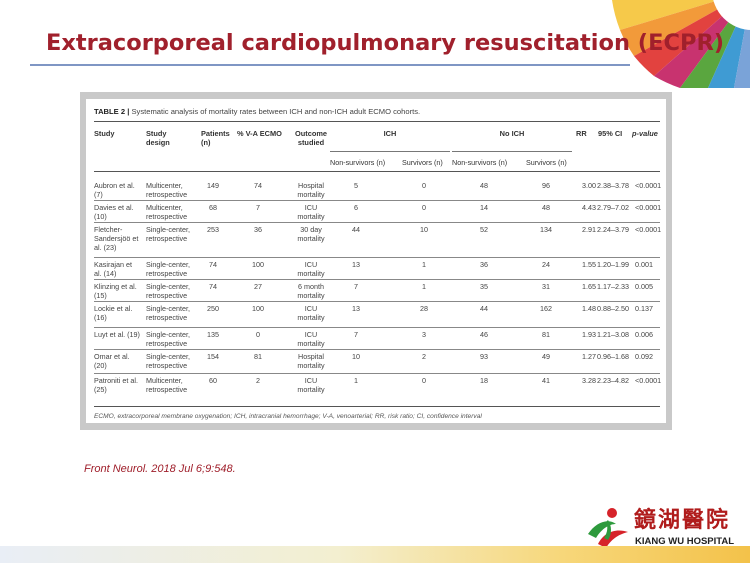  I want to click on cell-ich-ns: 7, so click(356, 286).